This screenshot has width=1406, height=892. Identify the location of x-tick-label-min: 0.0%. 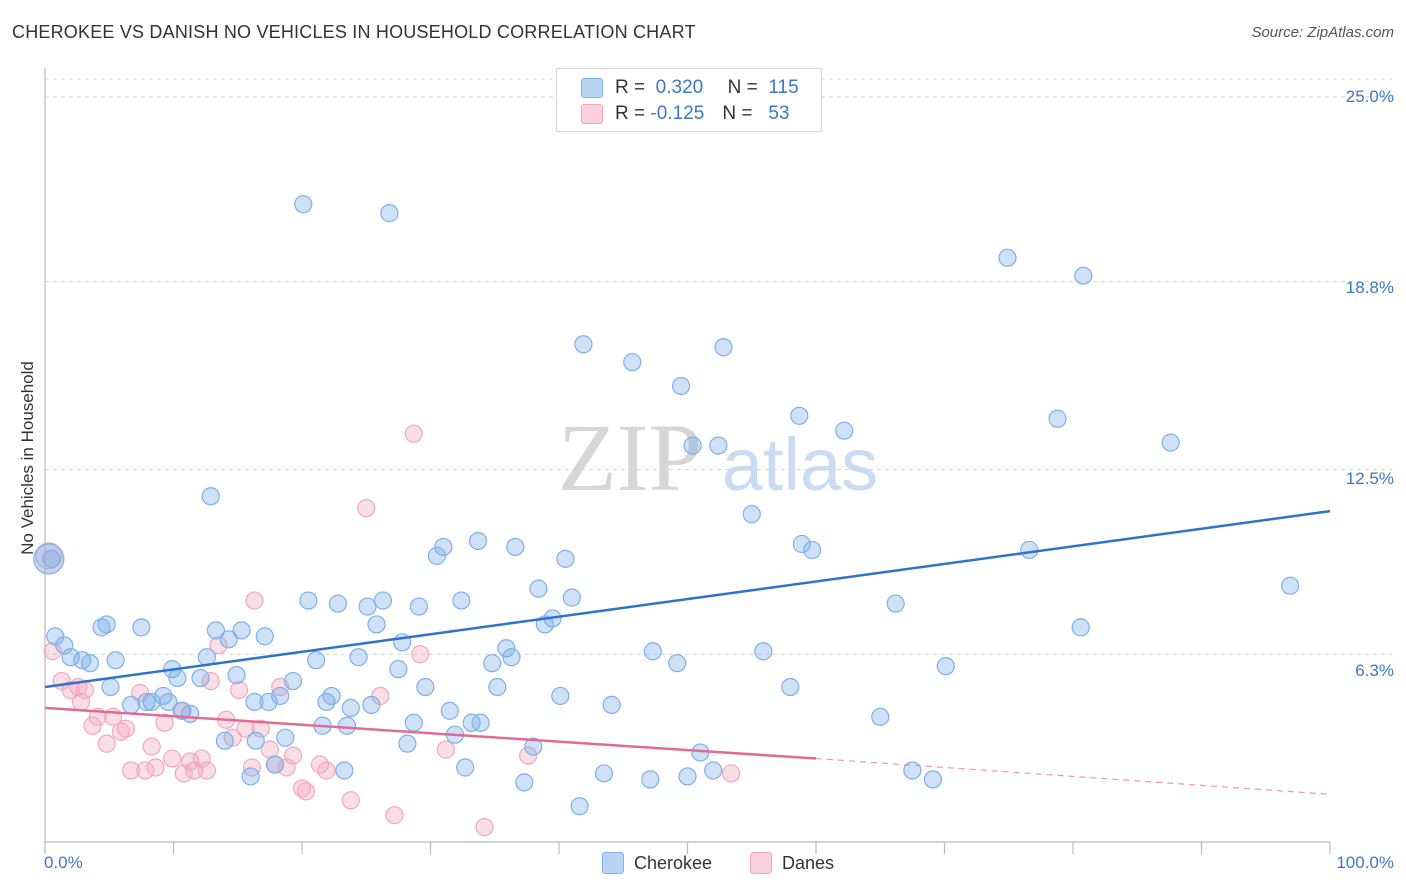
(63, 862).